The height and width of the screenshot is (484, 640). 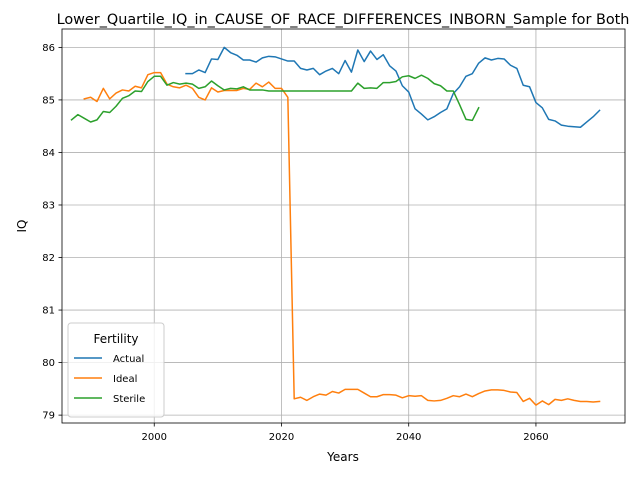 What do you see at coordinates (115, 339) in the screenshot?
I see `legend-title: Fertility` at bounding box center [115, 339].